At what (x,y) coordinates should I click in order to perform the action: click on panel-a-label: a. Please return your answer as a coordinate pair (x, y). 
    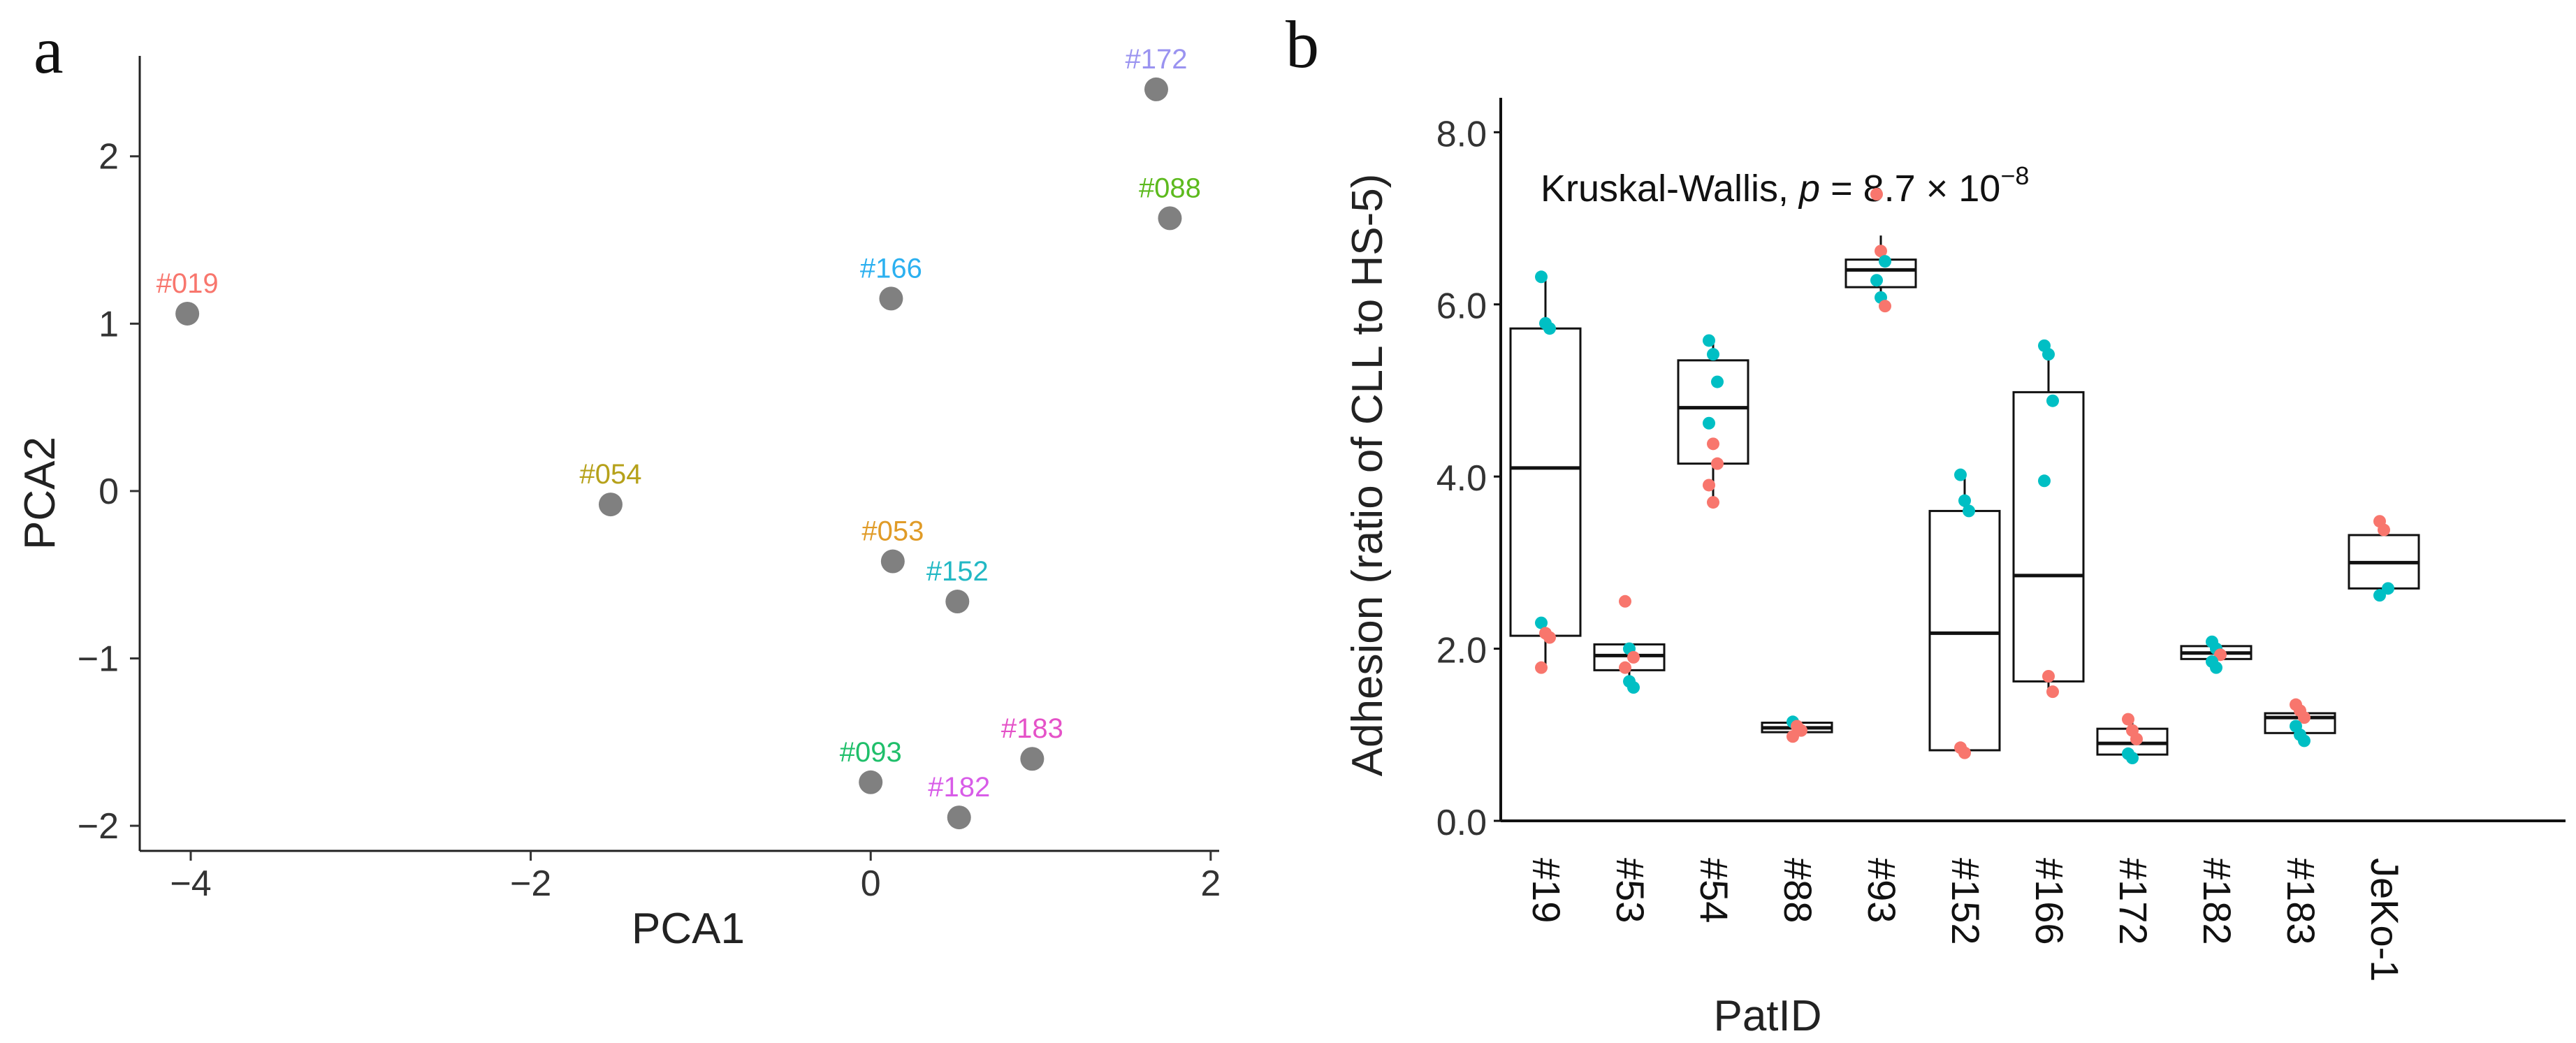
    Looking at the image, I should click on (49, 50).